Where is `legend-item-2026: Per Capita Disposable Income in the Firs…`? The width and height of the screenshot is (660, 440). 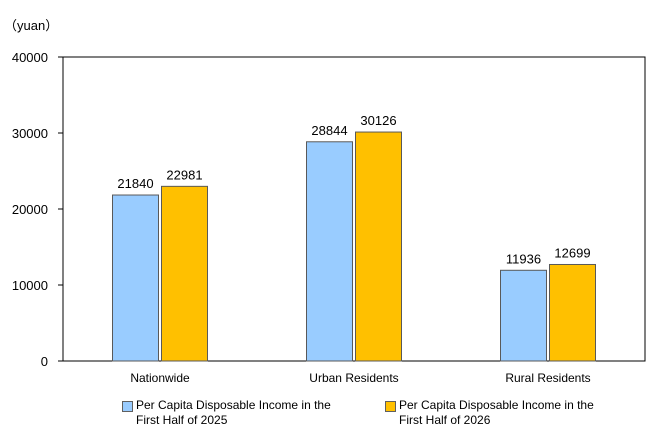 legend-item-2026: Per Capita Disposable Income in the Firs… is located at coordinates (492, 413).